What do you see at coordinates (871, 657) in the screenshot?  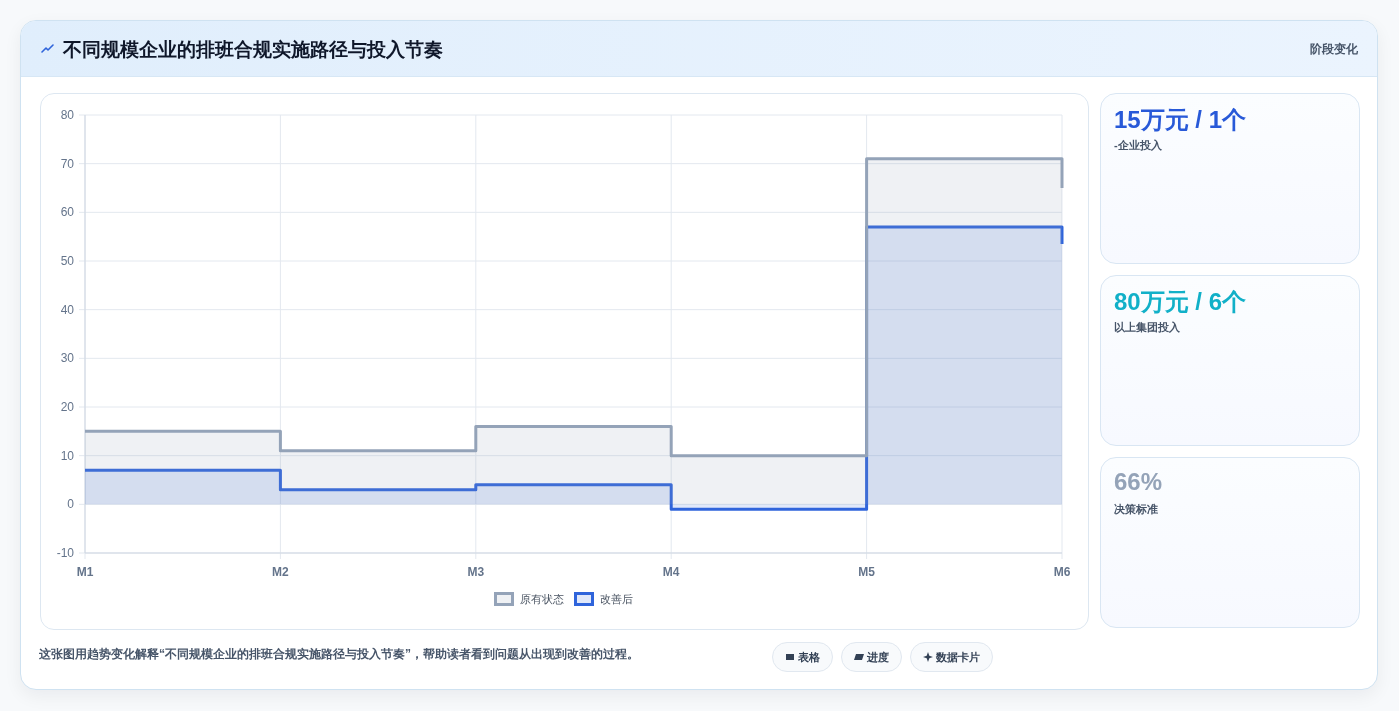 I see `pill: 进度` at bounding box center [871, 657].